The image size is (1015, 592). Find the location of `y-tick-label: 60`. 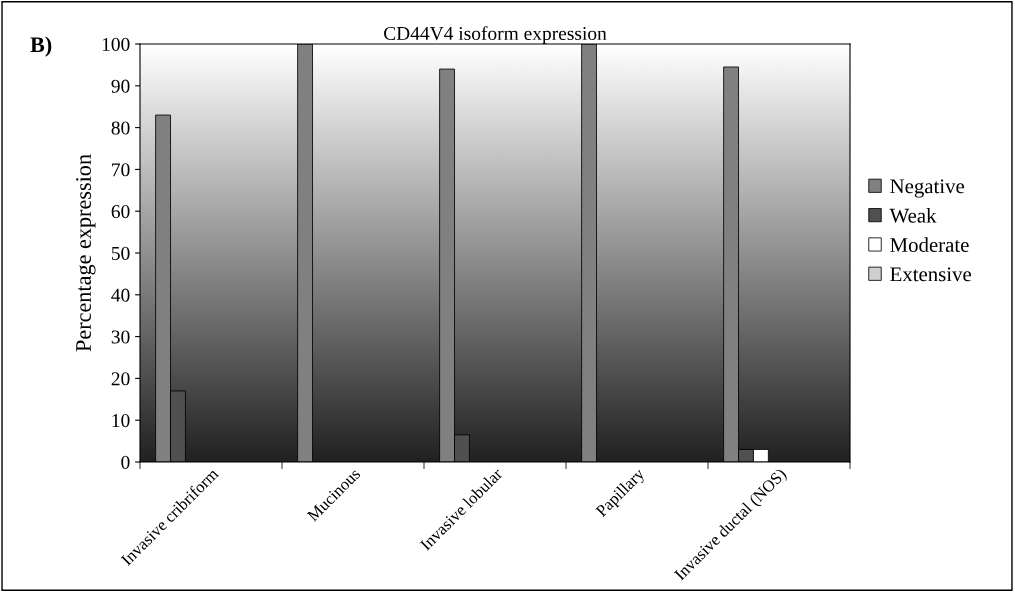

y-tick-label: 60 is located at coordinates (120, 212).